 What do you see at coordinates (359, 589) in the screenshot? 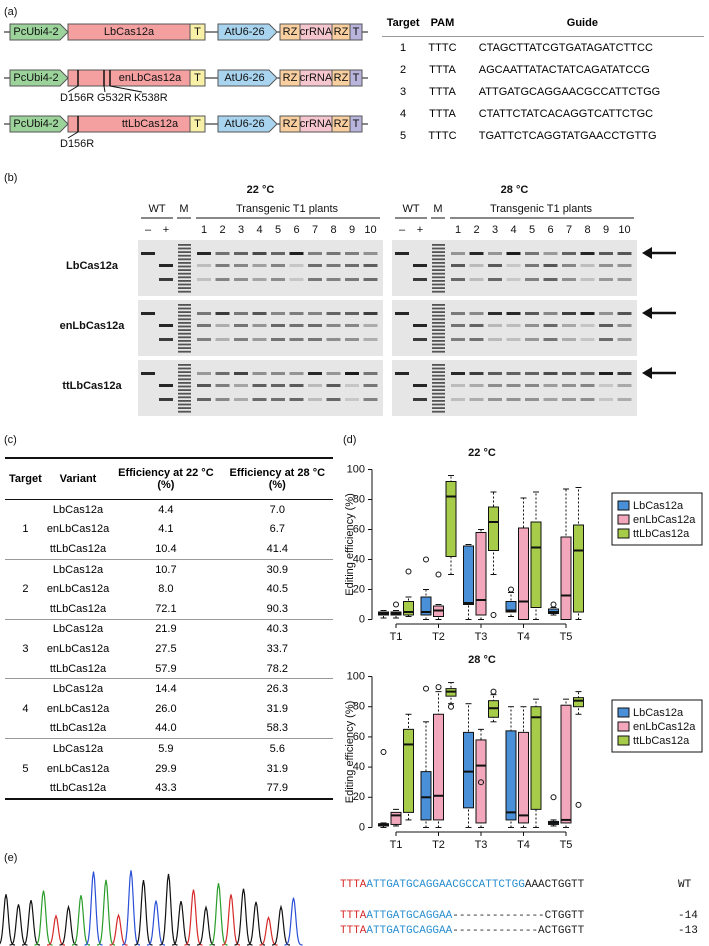
I see `y-tick-label: 20` at bounding box center [359, 589].